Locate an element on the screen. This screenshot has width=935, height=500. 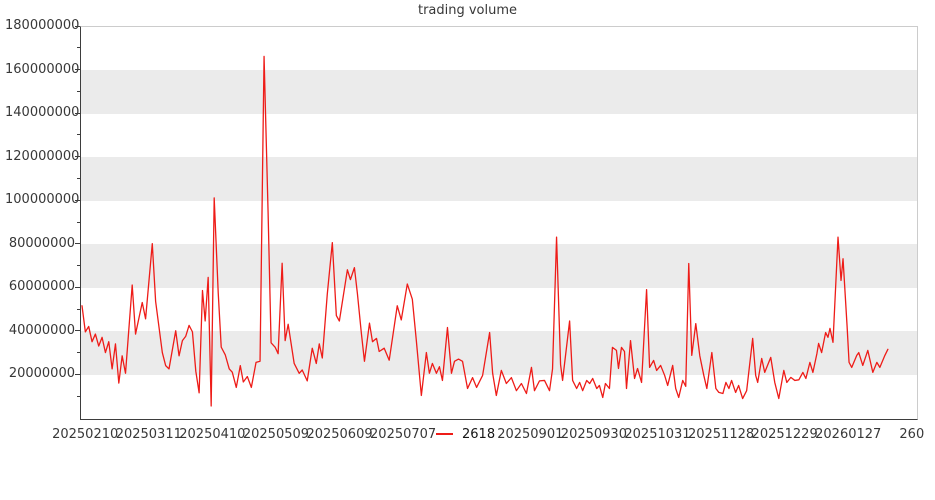
x-tick-label: 20251229 is located at coordinates (784, 434).